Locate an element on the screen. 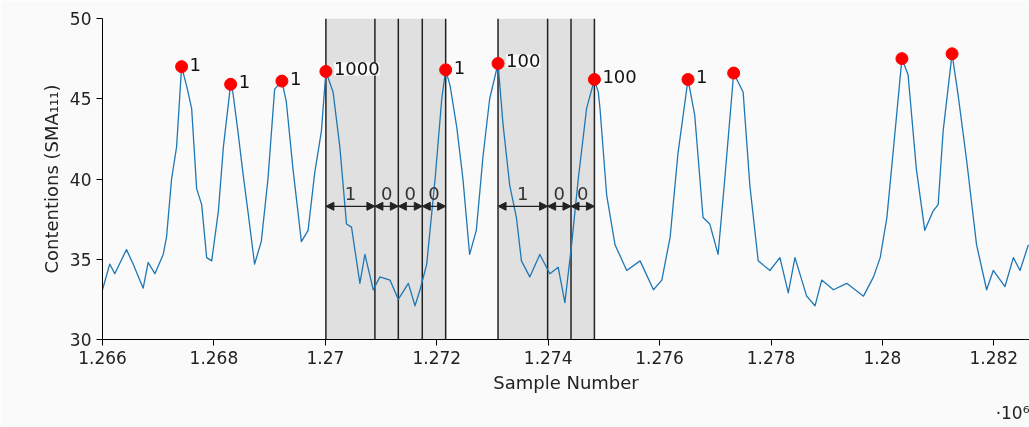 Image resolution: width=1029 pixels, height=427 pixels. text: ·10⁶ is located at coordinates (1012, 412).